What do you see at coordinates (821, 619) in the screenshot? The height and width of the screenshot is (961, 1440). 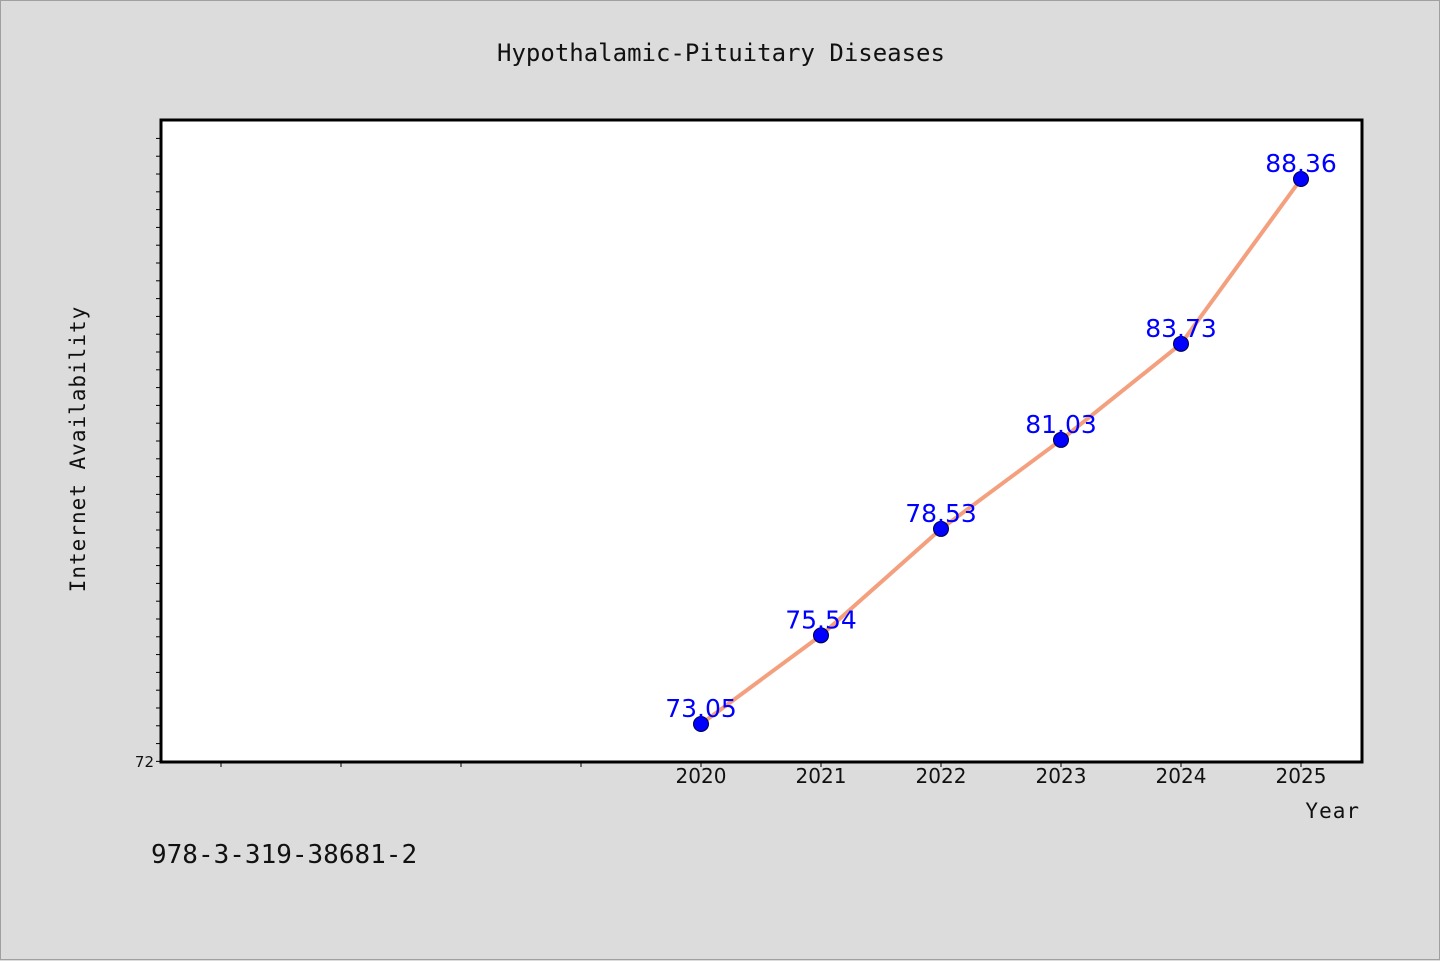 I see `data-label: 75.54` at bounding box center [821, 619].